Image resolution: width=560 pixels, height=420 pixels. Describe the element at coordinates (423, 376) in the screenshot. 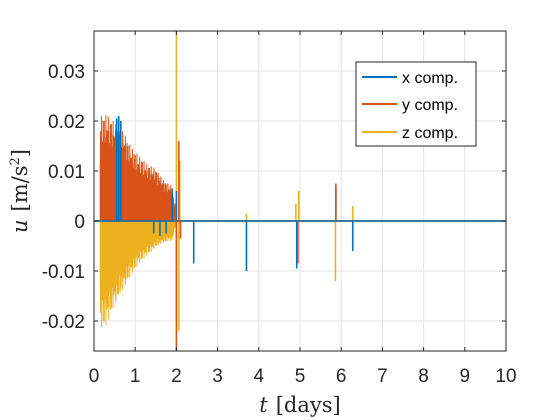

I see `x-tick-label: 8` at that location.